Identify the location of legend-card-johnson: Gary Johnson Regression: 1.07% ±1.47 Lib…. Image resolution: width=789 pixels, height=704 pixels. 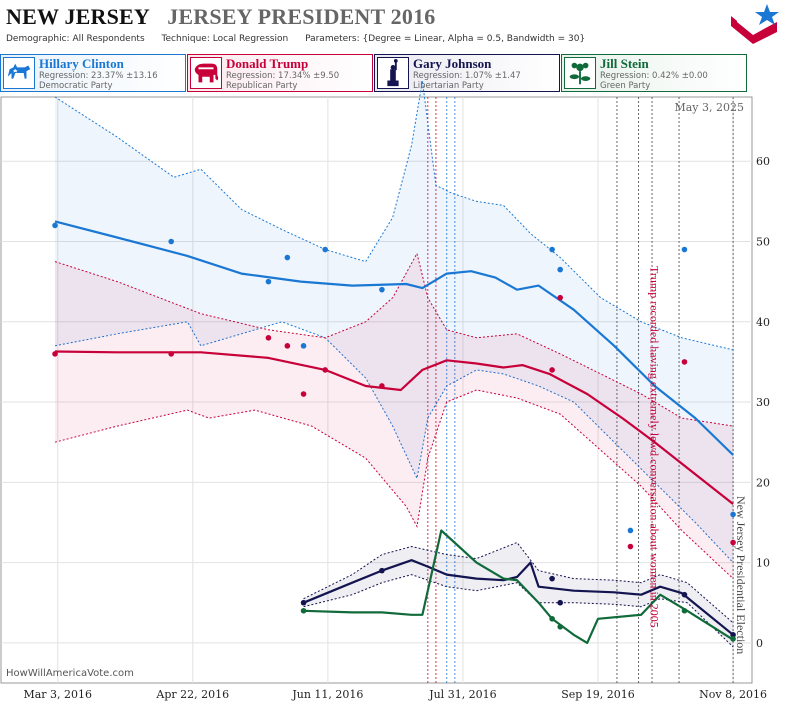
(467, 73).